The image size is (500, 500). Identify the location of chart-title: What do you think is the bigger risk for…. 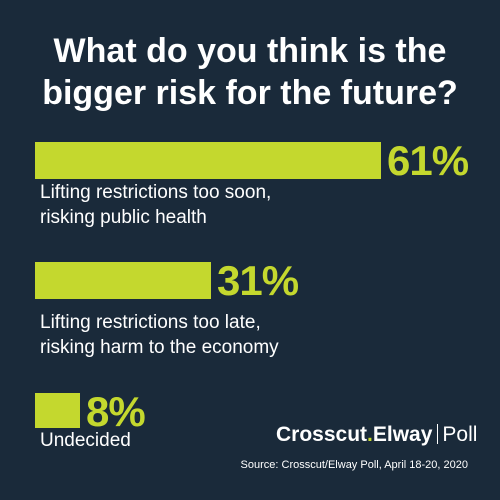
(250, 72).